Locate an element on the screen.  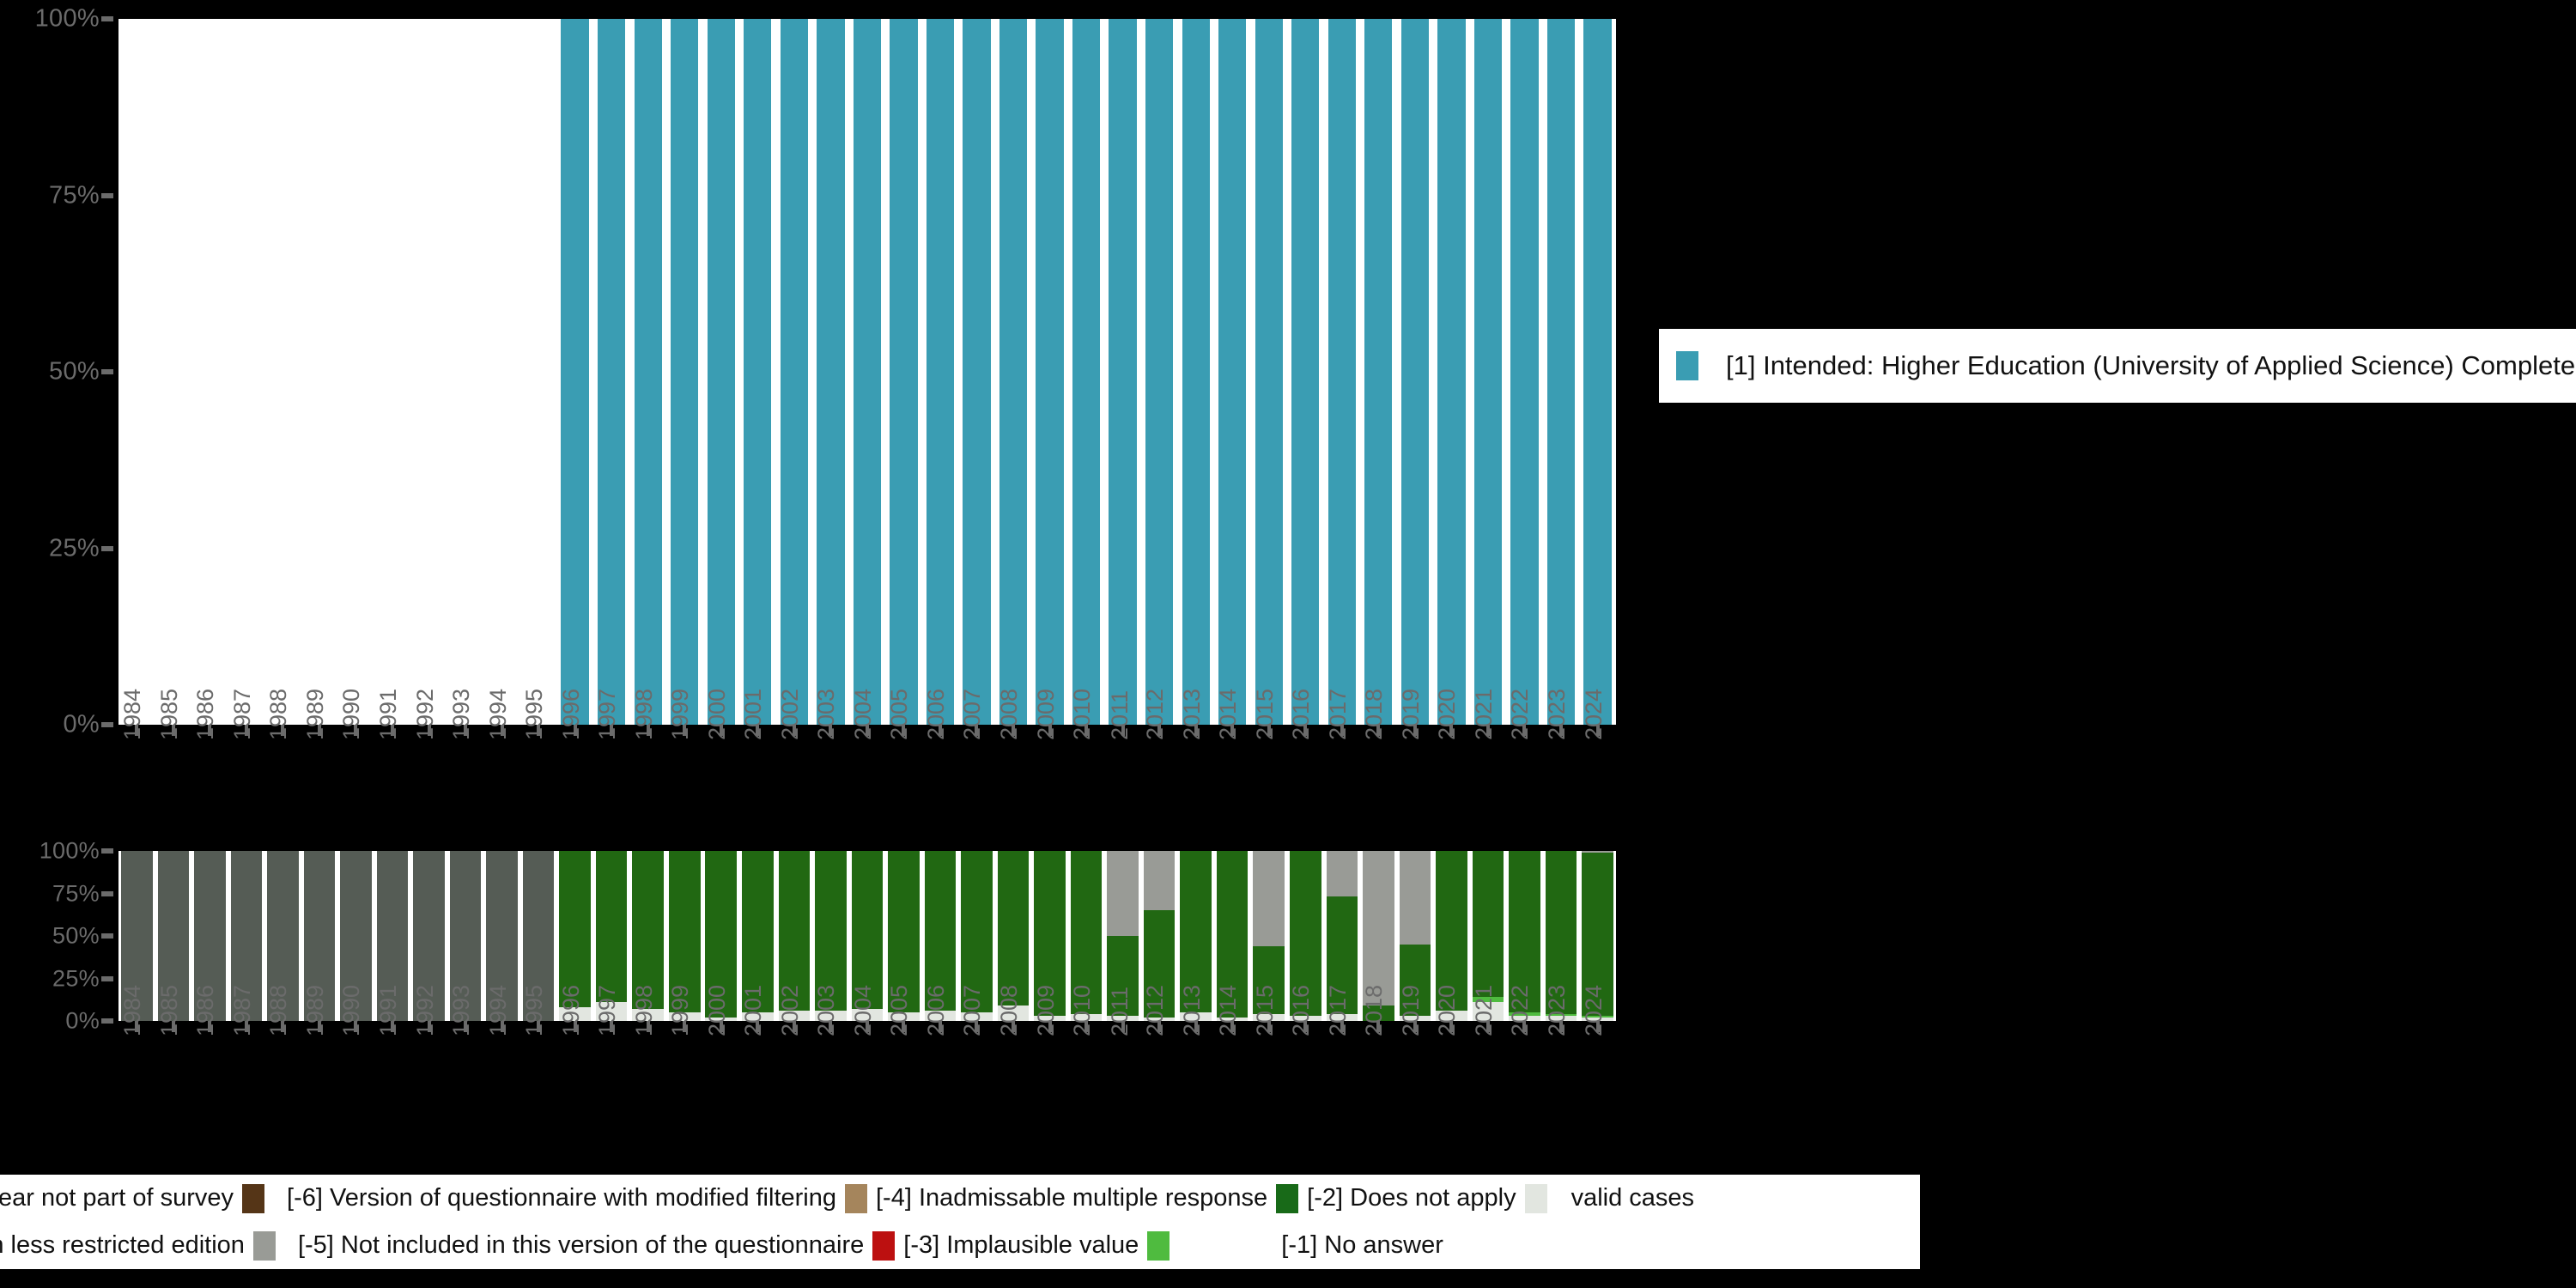
x-tick-label-text: 2006 is located at coordinates (936, 714).